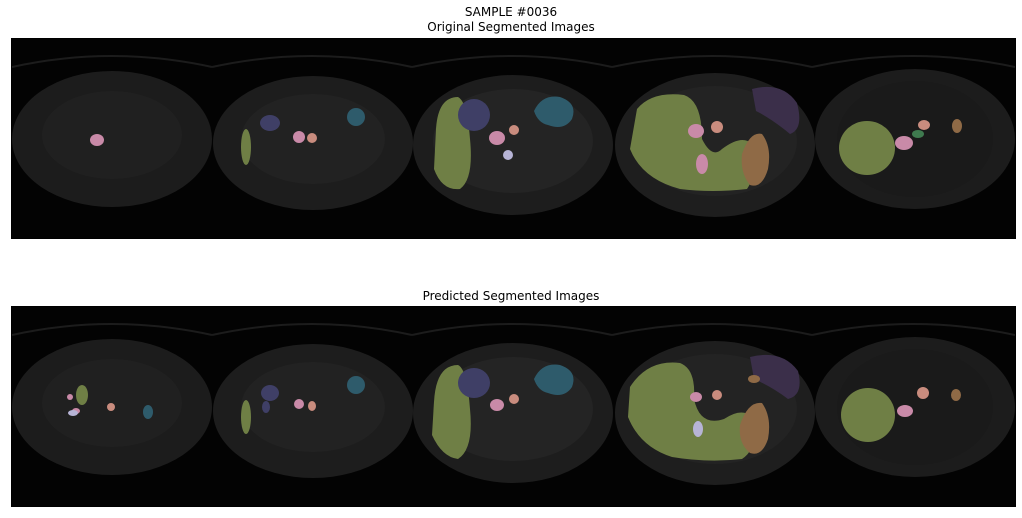  I want to click on original-segmentation-title: Original Segmented Images, so click(511, 27).